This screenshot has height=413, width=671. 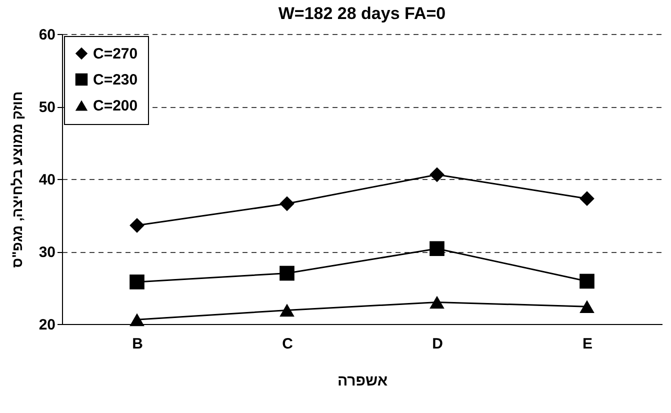 I want to click on y-tick-label: 50, so click(x=47, y=107).